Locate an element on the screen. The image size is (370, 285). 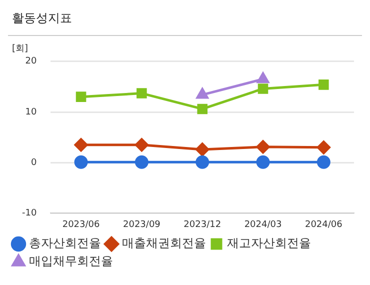
y-tick-label: 10 is located at coordinates (31, 112).